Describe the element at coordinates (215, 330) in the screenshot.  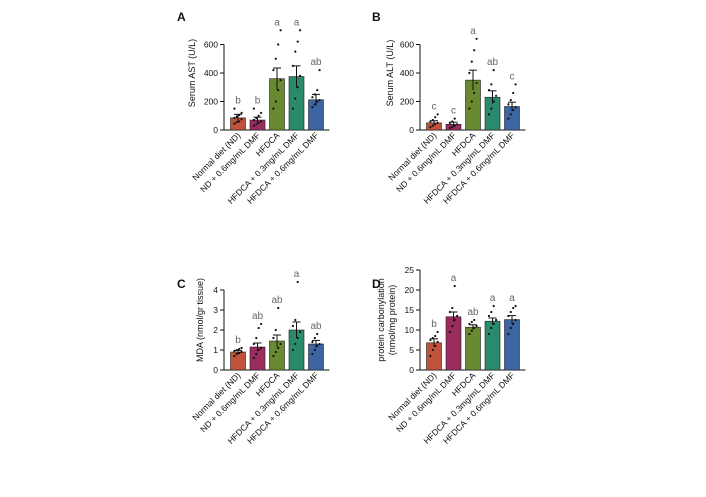
I see `y-tick-label: 2` at that location.